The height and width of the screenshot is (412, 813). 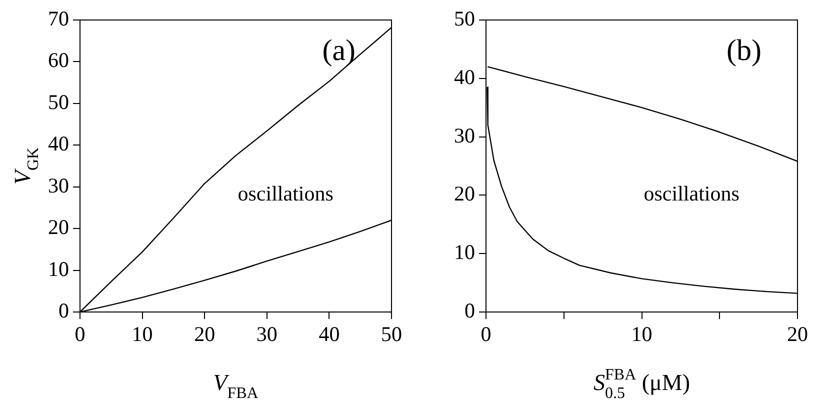 What do you see at coordinates (744, 50) in the screenshot?
I see `annotation: (b)` at bounding box center [744, 50].